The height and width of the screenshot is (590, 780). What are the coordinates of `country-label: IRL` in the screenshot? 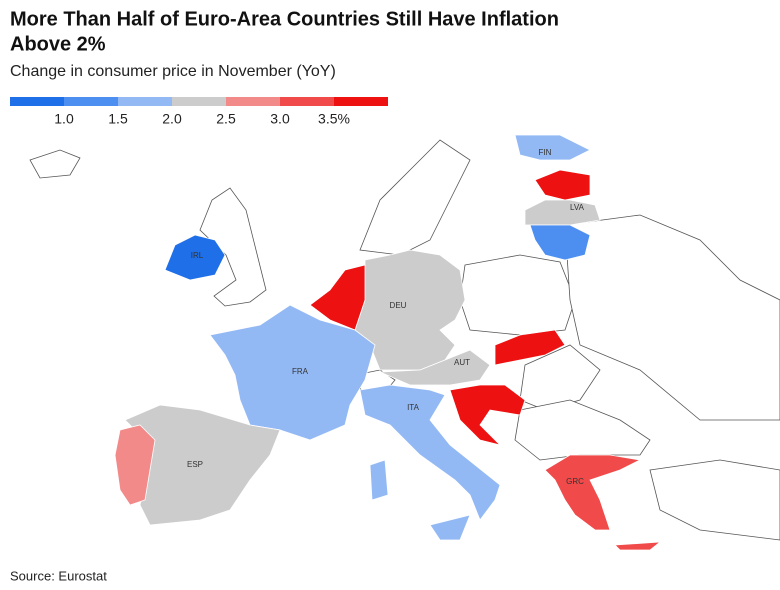 It's located at (197, 255).